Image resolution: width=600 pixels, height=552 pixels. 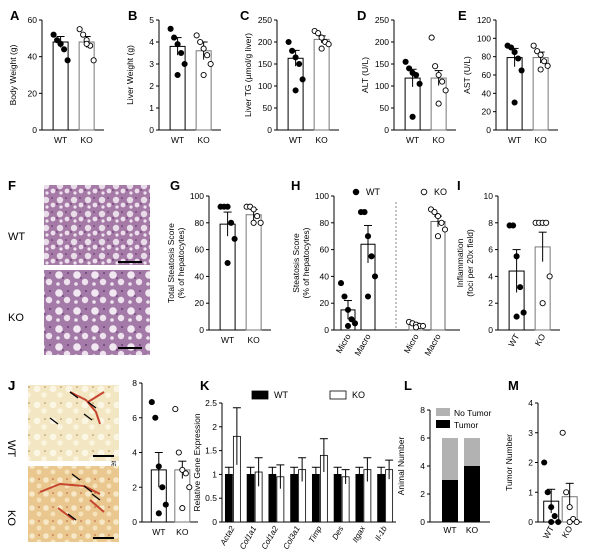 What do you see at coordinates (134, 418) in the screenshot?
I see `y-tick-label: 6` at bounding box center [134, 418].